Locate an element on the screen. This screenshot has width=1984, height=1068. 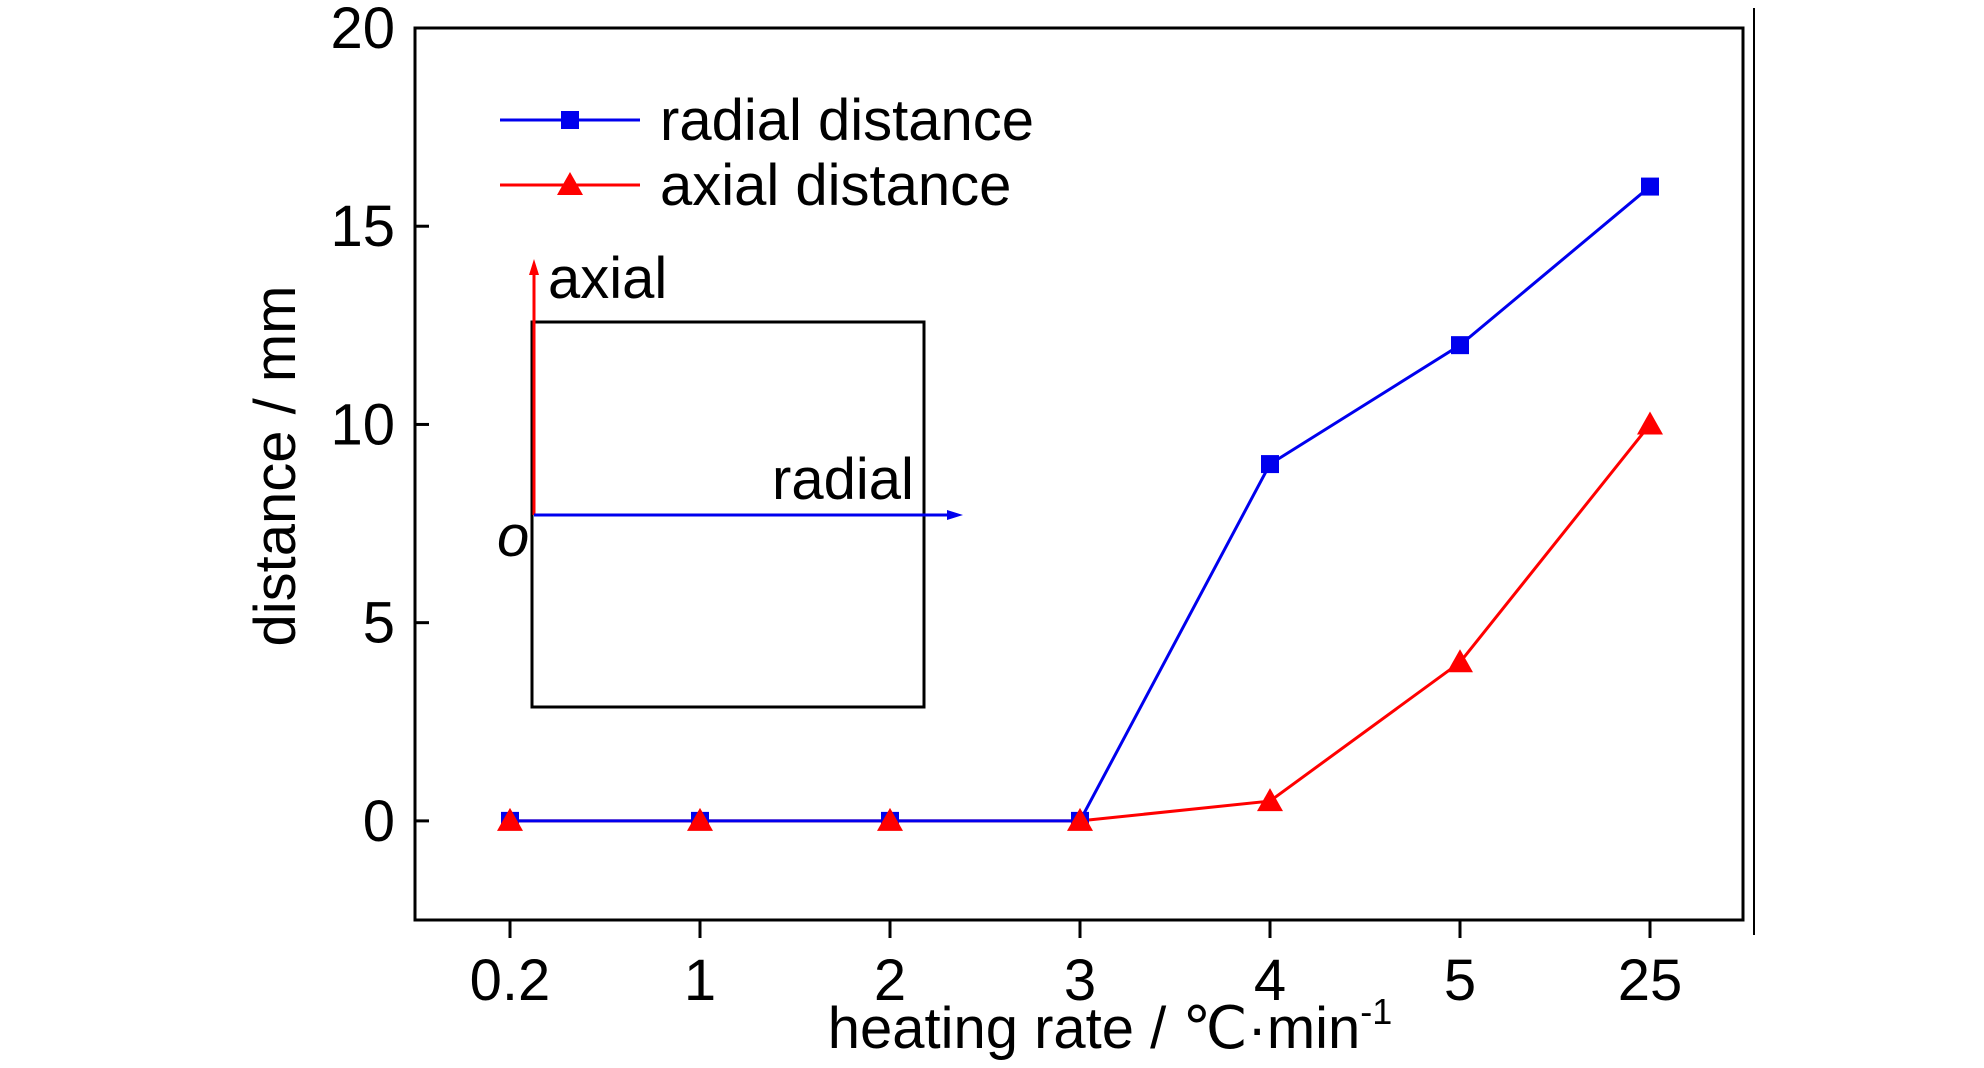
inset-radial-label: radial is located at coordinates (843, 479).